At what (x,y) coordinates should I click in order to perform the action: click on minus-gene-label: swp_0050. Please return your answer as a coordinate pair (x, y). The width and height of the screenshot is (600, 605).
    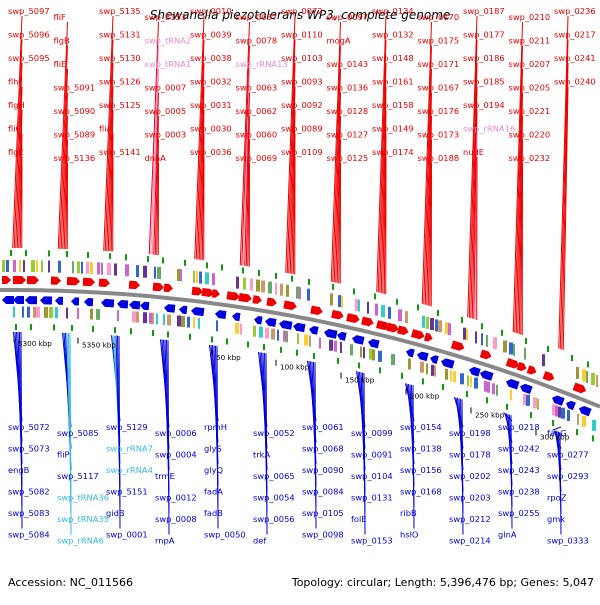
    Looking at the image, I should click on (225, 535).